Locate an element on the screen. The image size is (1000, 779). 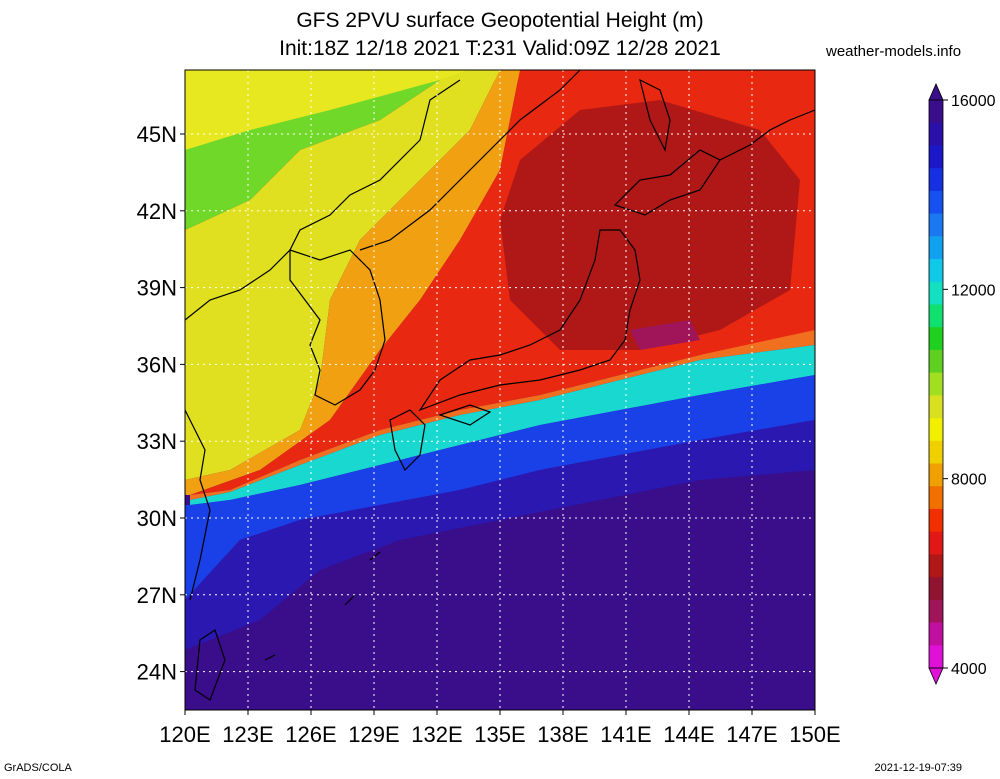
field-band-cyan is located at coordinates (502, 425).